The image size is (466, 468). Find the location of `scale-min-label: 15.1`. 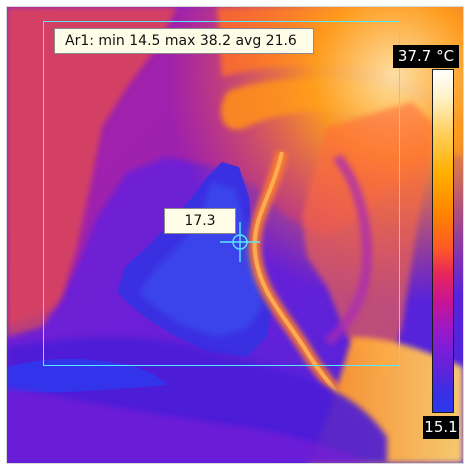

scale-min-label: 15.1 is located at coordinates (441, 427).